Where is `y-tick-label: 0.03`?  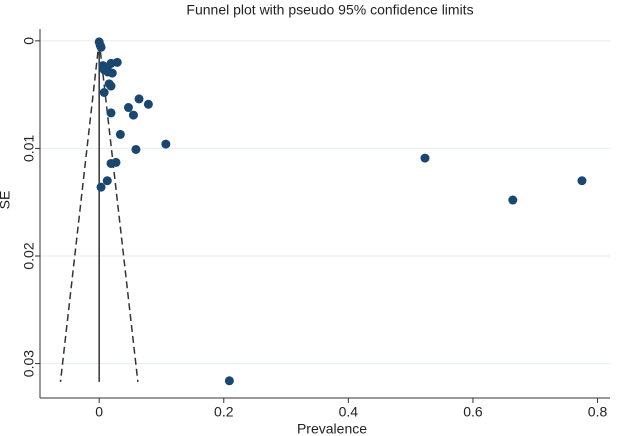
y-tick-label: 0.03 is located at coordinates (29, 363).